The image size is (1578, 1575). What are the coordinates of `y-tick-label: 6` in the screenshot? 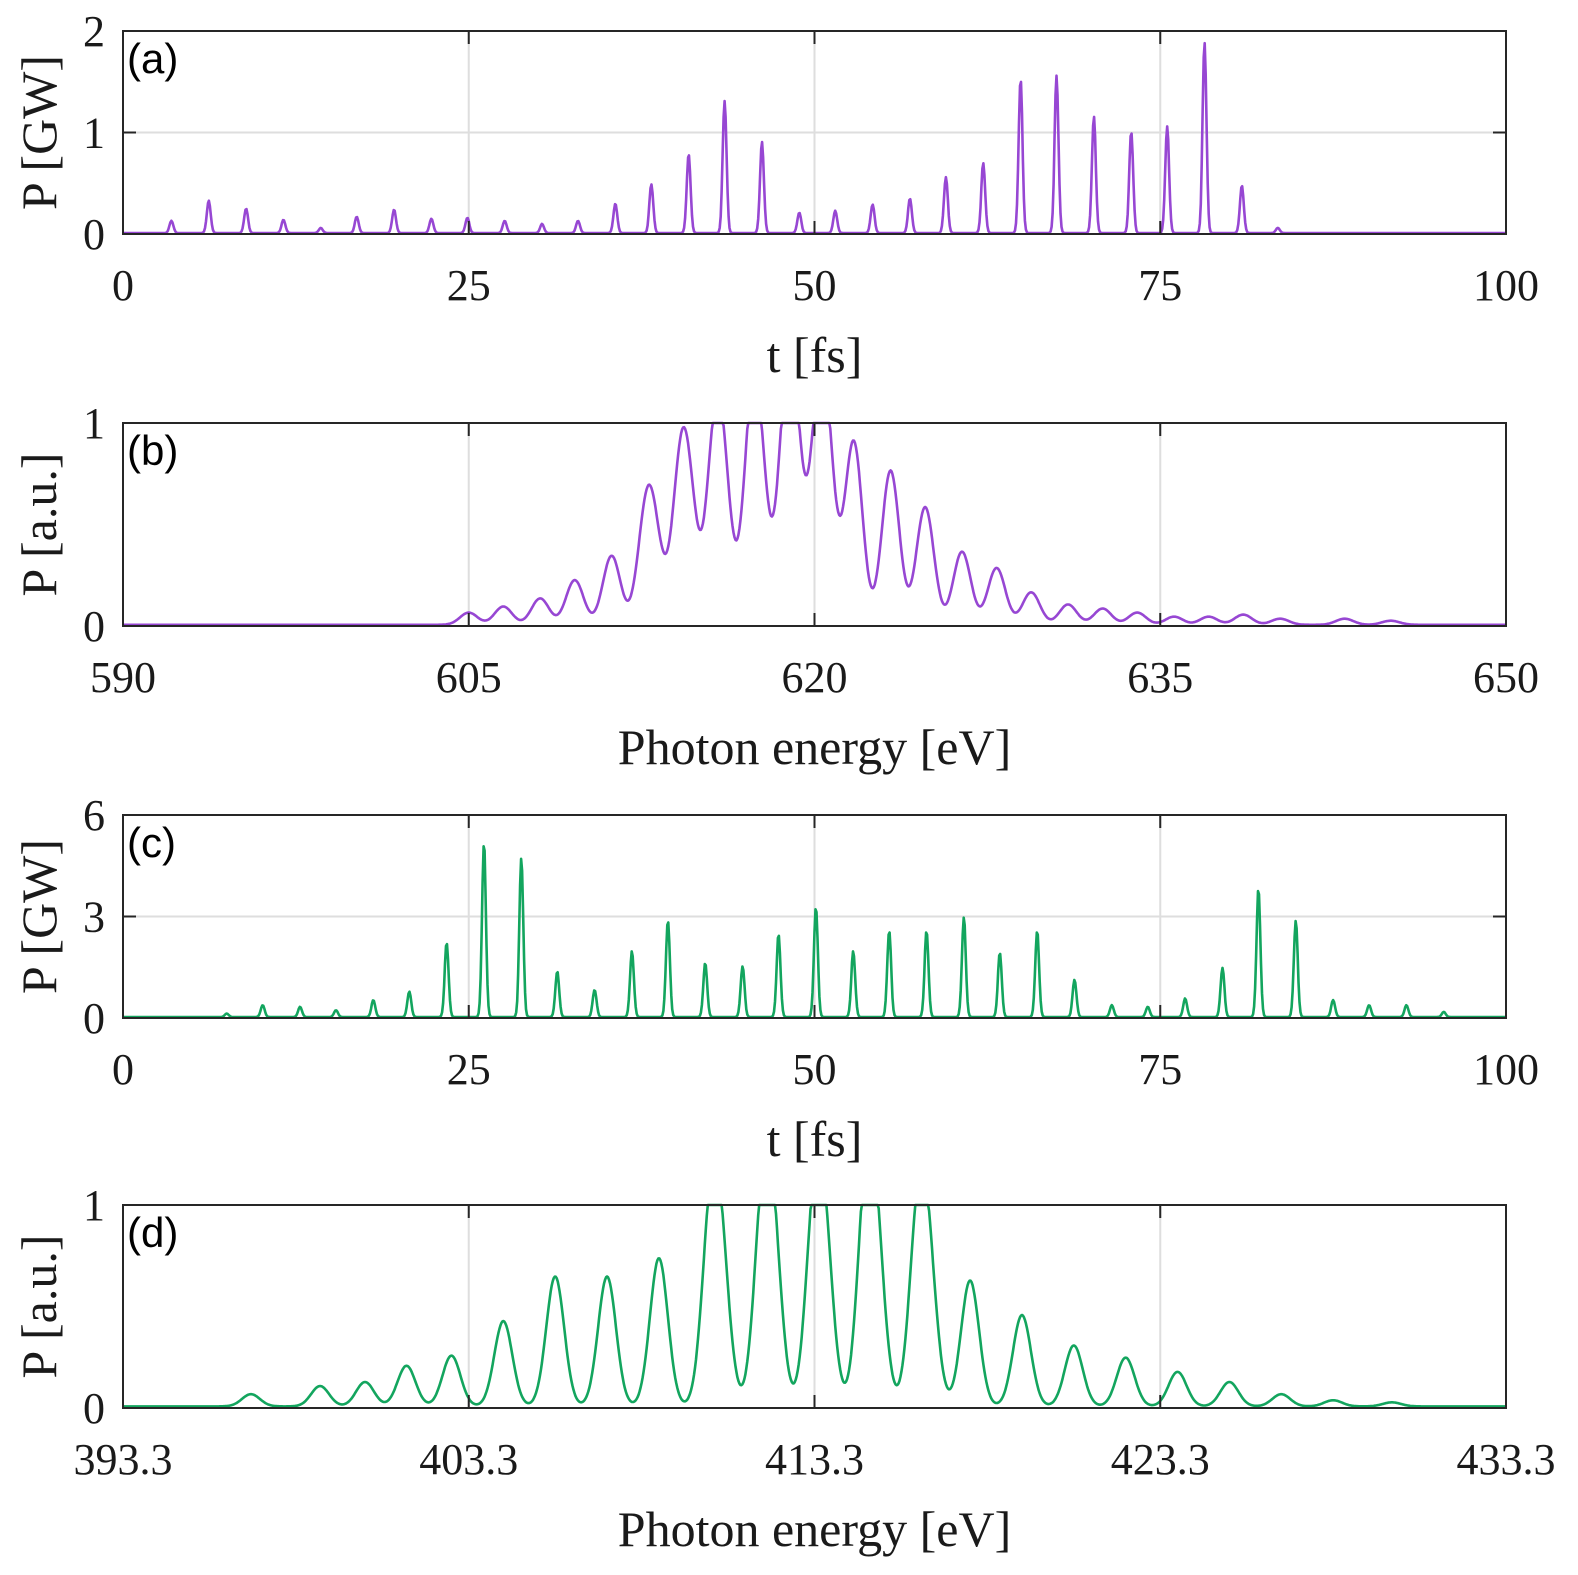 It's located at (94, 815).